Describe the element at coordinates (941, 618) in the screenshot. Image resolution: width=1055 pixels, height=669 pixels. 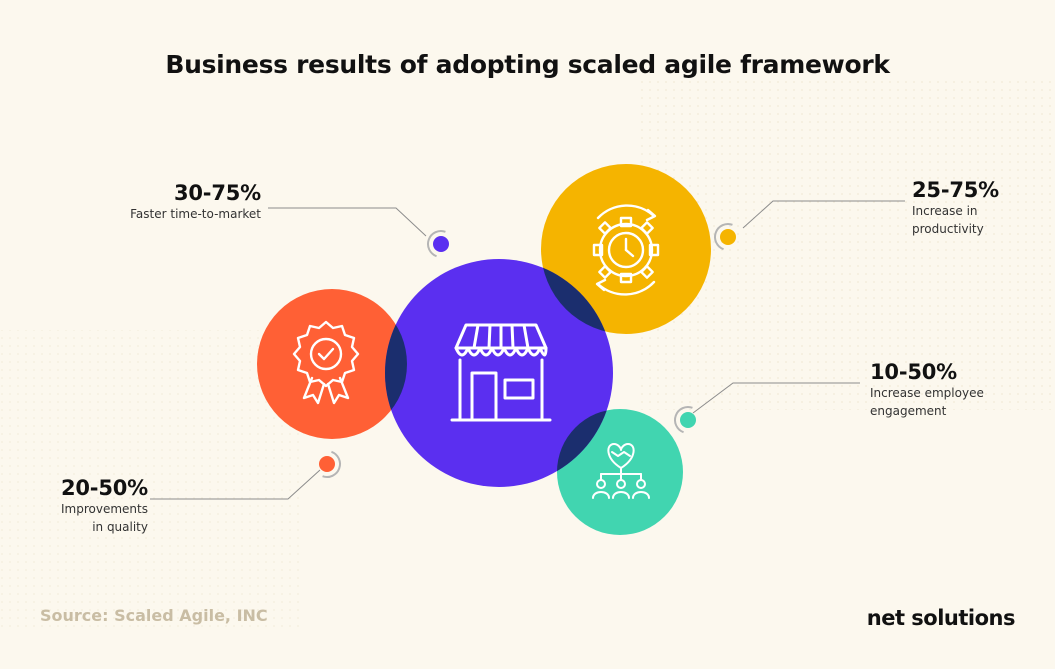
I see `brand-logo: net solutions` at that location.